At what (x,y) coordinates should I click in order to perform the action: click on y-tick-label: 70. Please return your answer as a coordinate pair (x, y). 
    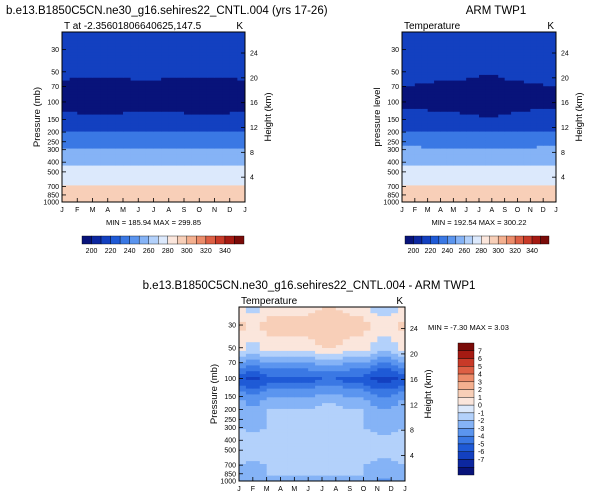
    Looking at the image, I should click on (395, 87).